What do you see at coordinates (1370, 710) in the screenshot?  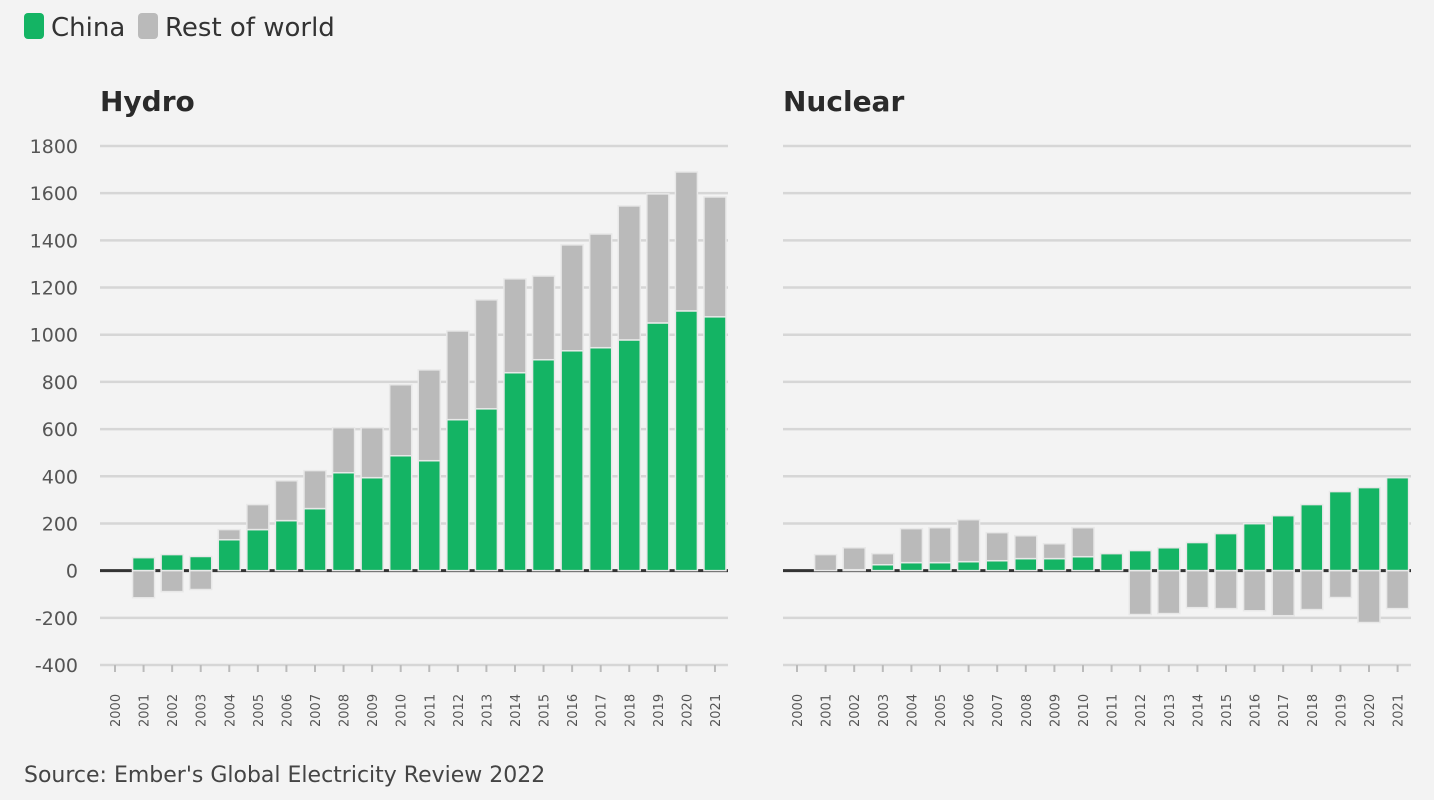 I see `x-tick-label: 2020` at bounding box center [1370, 710].